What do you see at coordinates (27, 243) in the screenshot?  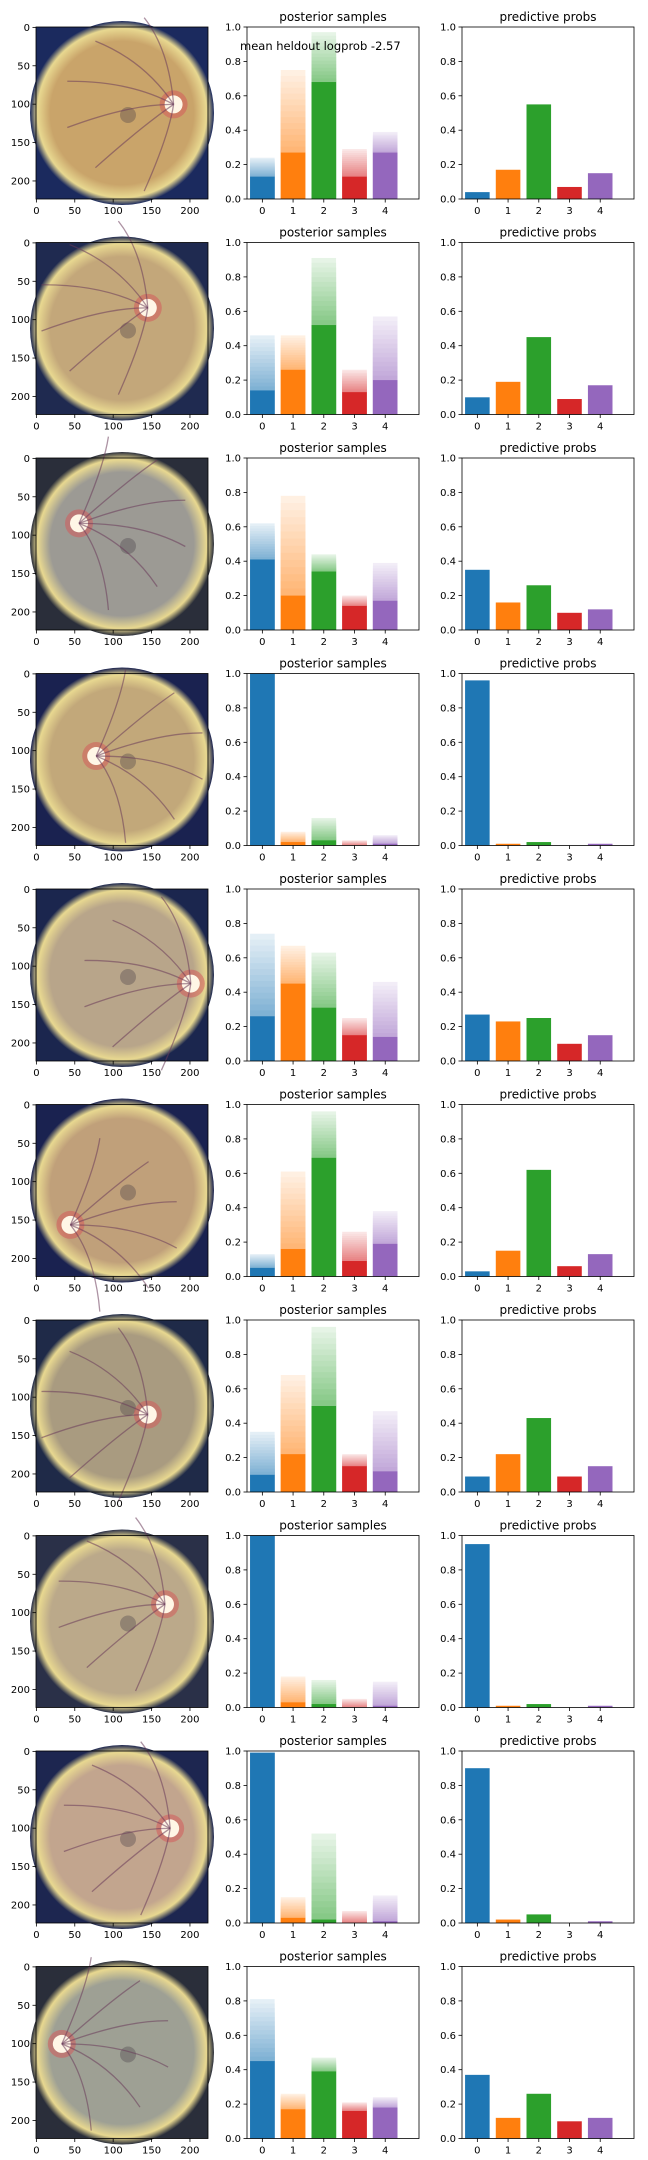 I see `y-tick-label: 0` at bounding box center [27, 243].